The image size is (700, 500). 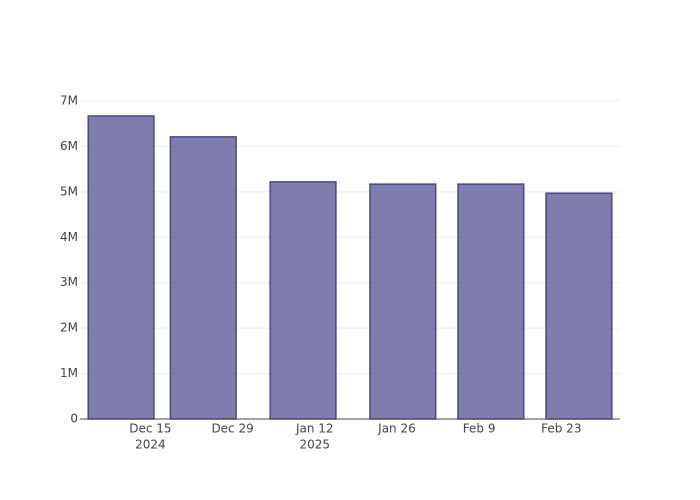 What do you see at coordinates (150, 429) in the screenshot?
I see `x-tick-label: Dec 15` at bounding box center [150, 429].